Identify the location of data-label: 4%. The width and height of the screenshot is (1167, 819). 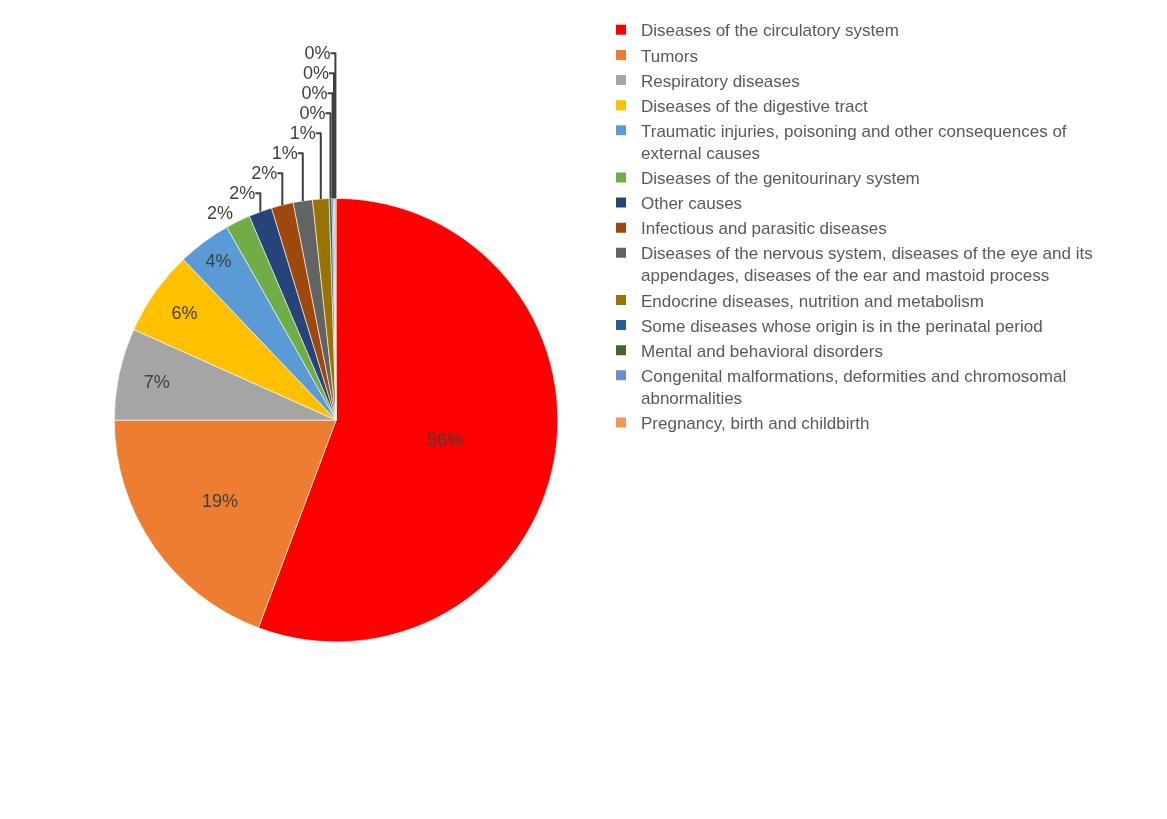
(218, 261).